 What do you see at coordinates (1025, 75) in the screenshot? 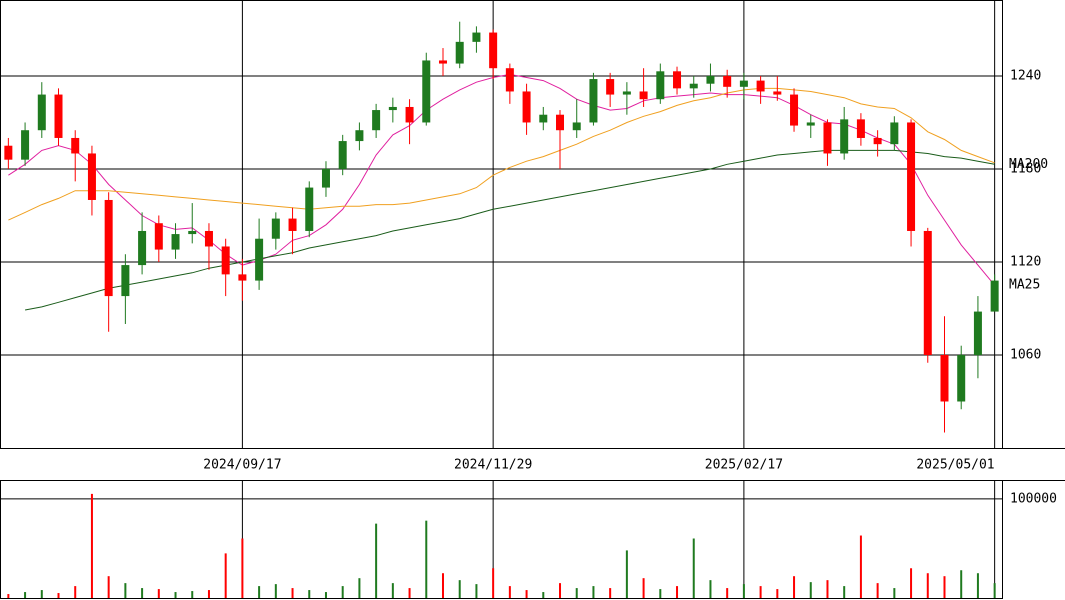
I see `y-tick-label: 1240` at bounding box center [1025, 75].